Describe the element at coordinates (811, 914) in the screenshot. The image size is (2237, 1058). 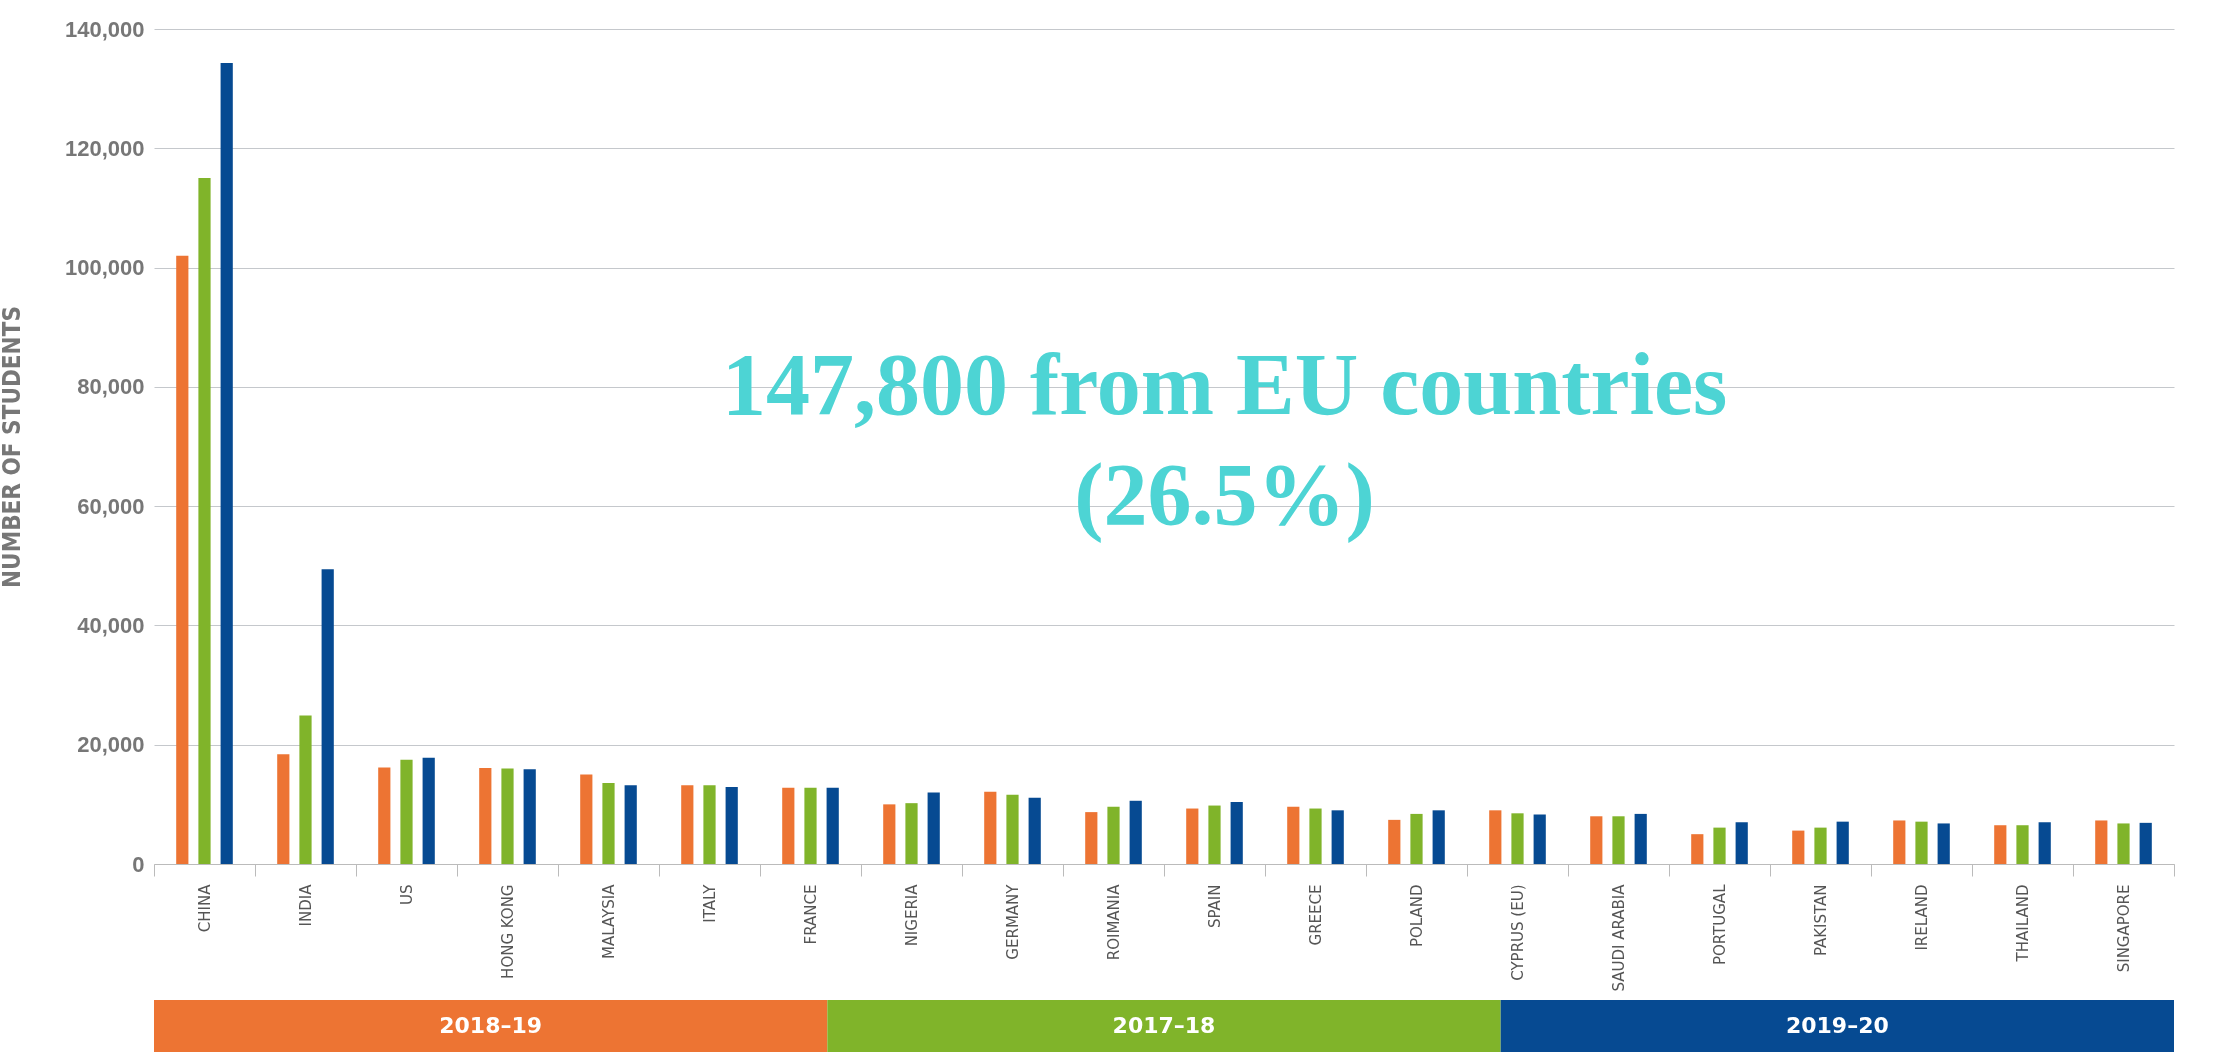
I see `x-tick-label: FRANCE` at that location.